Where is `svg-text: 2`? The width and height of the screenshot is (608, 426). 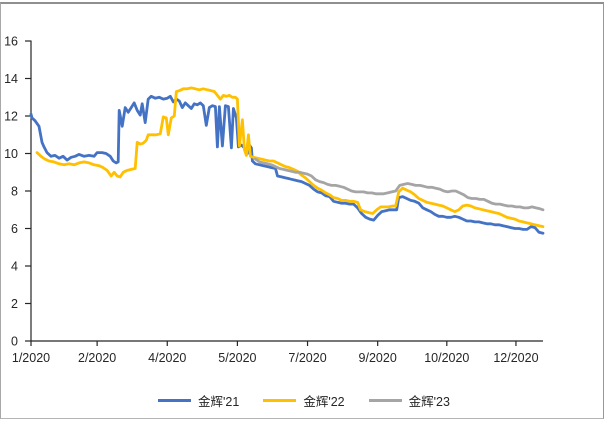 svg-text: 2 is located at coordinates (14, 304).